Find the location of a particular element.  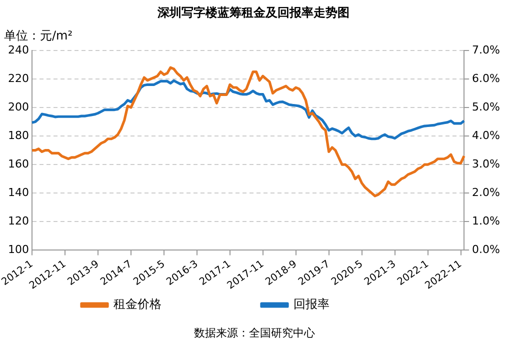

y2-tick-label: 0.0% is located at coordinates (486, 249).